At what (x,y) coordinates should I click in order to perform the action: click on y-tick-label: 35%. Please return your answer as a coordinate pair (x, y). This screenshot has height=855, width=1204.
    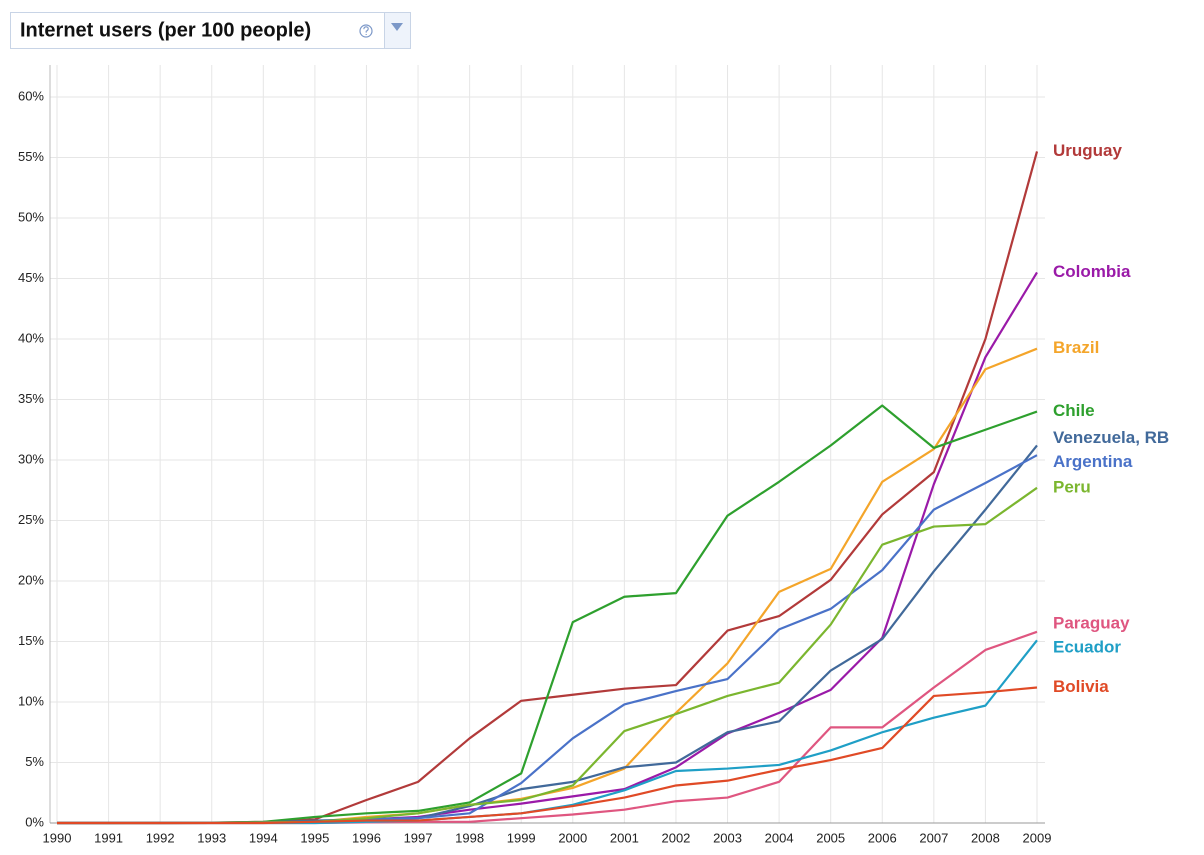
    Looking at the image, I should click on (31, 398).